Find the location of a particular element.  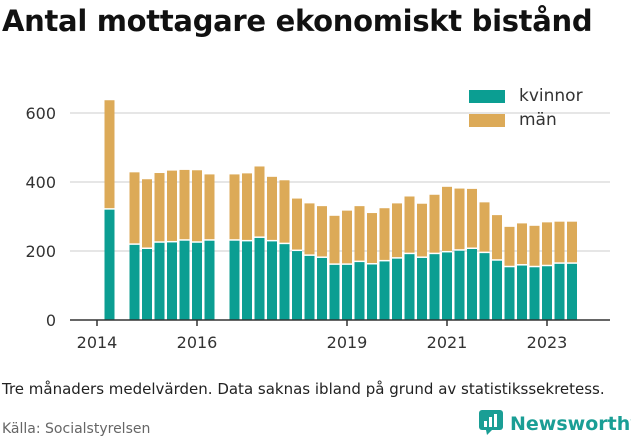

source-text: Källa: Socialstyrelsen is located at coordinates (76, 429).